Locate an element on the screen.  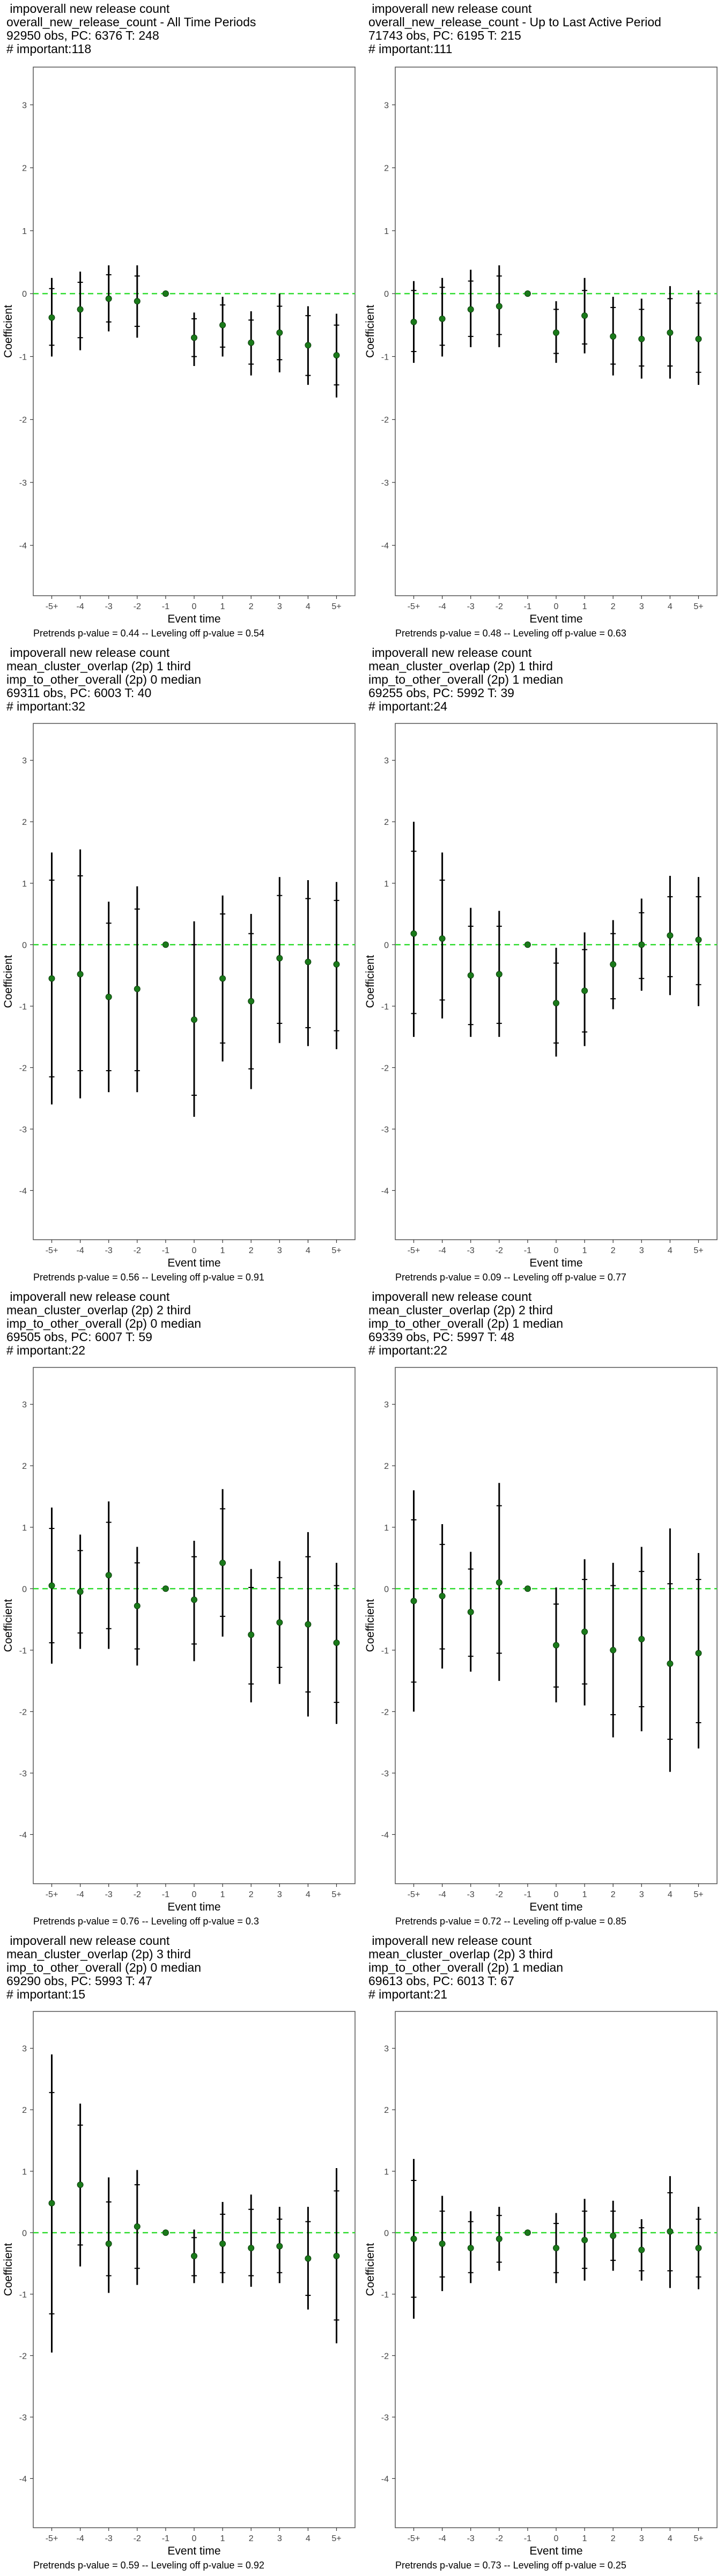
y-axis-label: Coefficient is located at coordinates (8, 981).